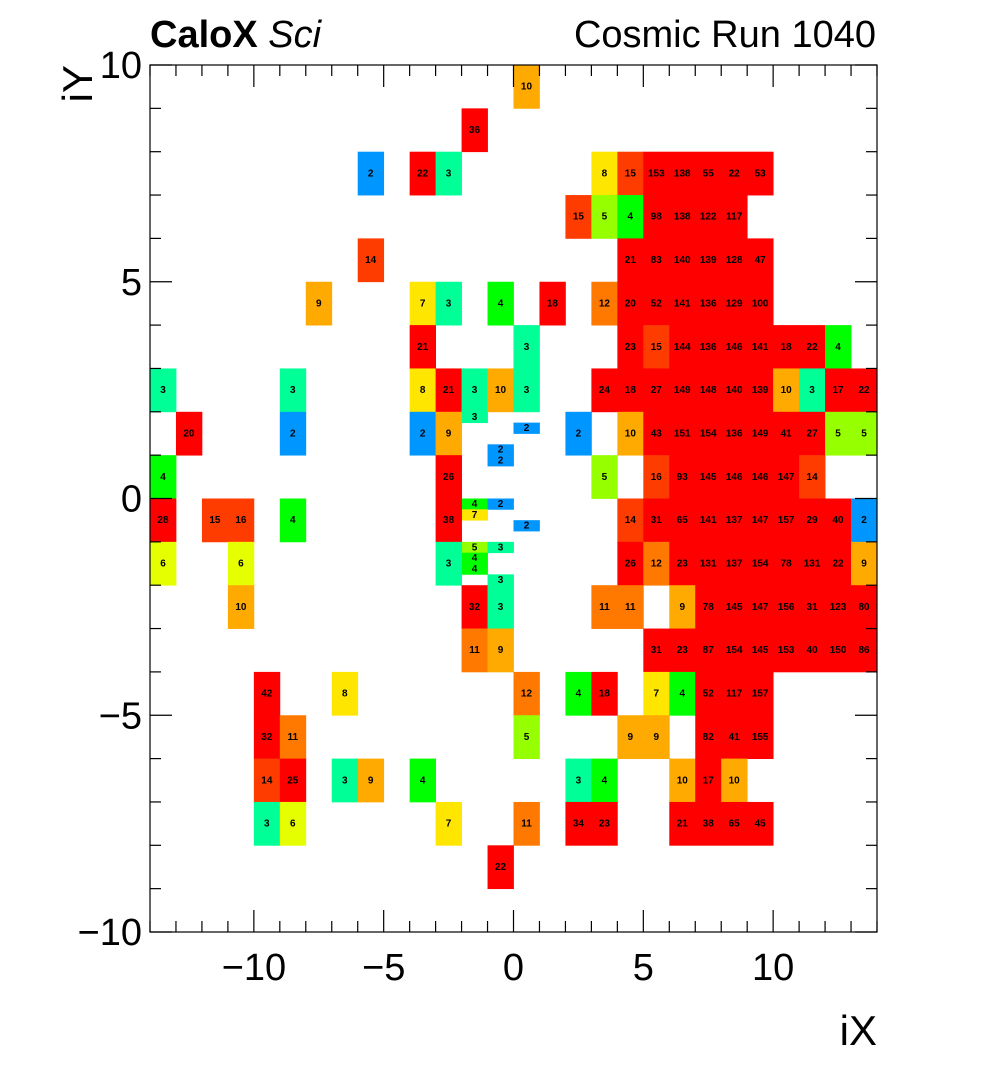 The width and height of the screenshot is (996, 1072). Describe the element at coordinates (657, 260) in the screenshot. I see `cell-value-label: 83` at that location.